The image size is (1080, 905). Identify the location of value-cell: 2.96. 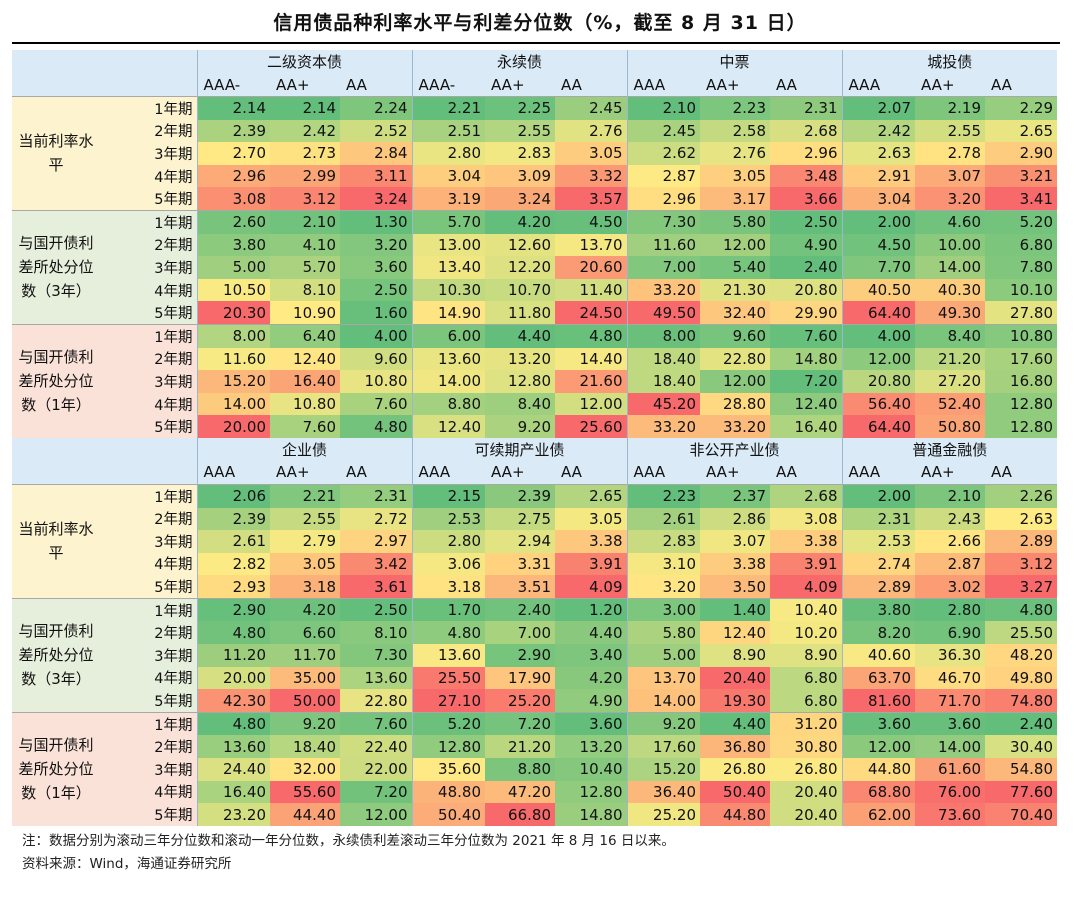
(233, 176).